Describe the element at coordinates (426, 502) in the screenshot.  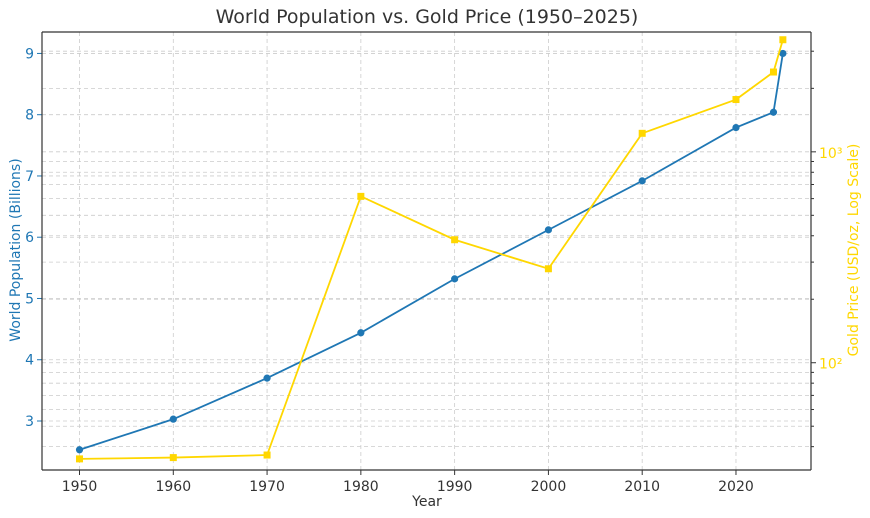
I see `x-axis-label: Year` at that location.